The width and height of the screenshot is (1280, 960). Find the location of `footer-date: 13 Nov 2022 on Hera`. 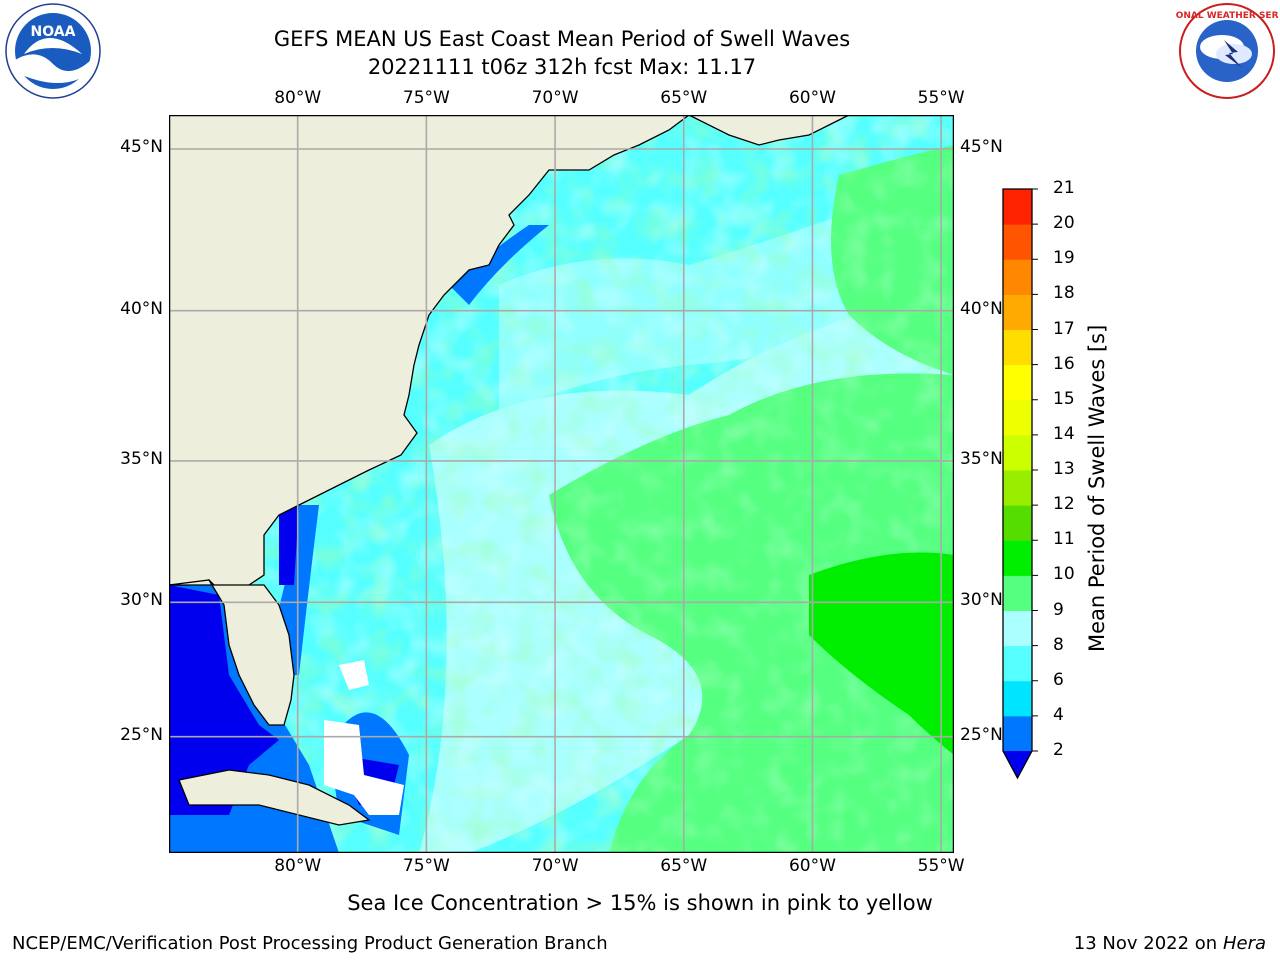

footer-date: 13 Nov 2022 on Hera is located at coordinates (1170, 943).